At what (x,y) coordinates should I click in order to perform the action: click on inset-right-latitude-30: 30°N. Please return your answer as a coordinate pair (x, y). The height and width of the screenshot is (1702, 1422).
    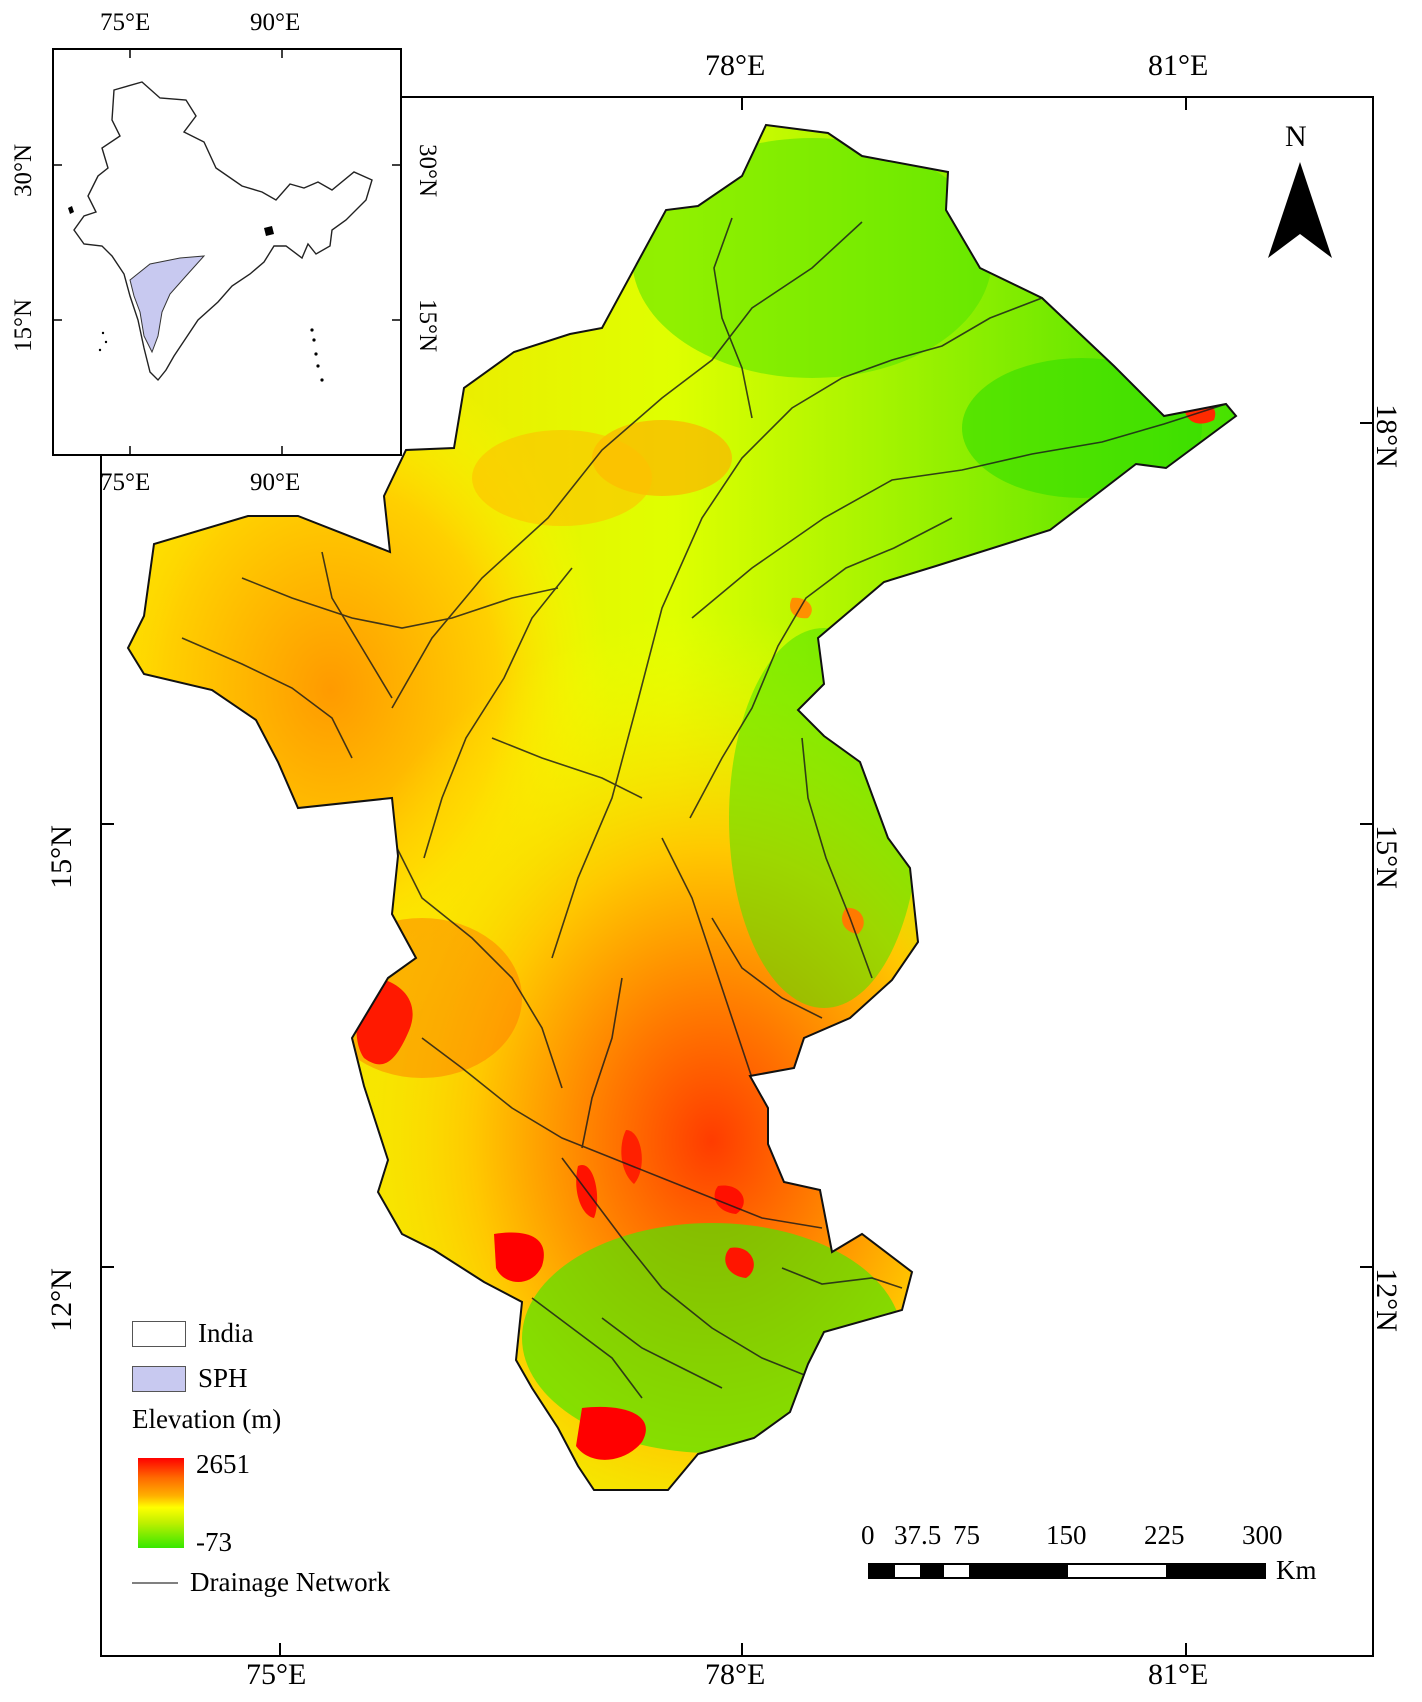
    Looking at the image, I should click on (428, 170).